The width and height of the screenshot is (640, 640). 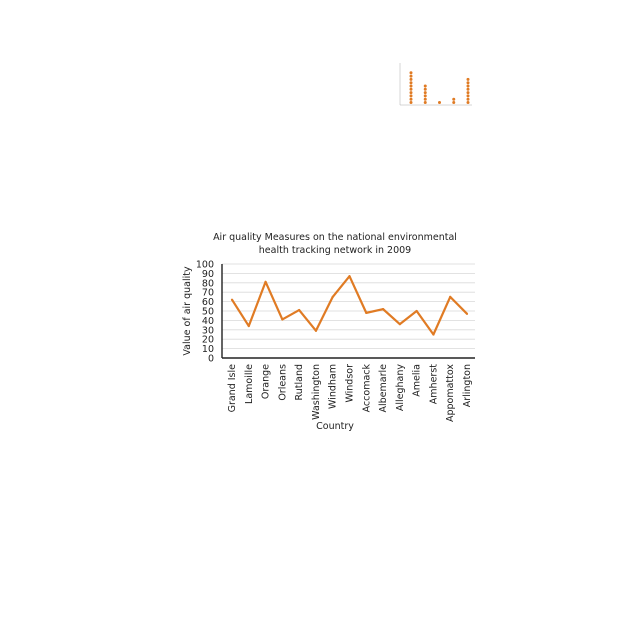 I want to click on x-category-label: Amherst, so click(x=433, y=384).